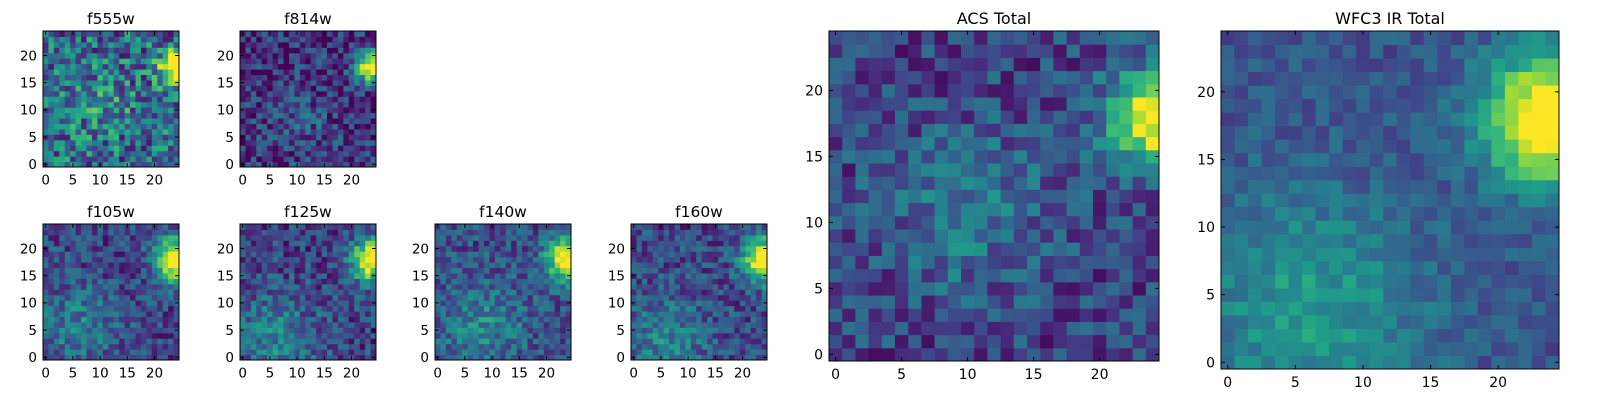 Image resolution: width=1600 pixels, height=400 pixels. Describe the element at coordinates (814, 91) in the screenshot. I see `y-tick-label: 20` at that location.